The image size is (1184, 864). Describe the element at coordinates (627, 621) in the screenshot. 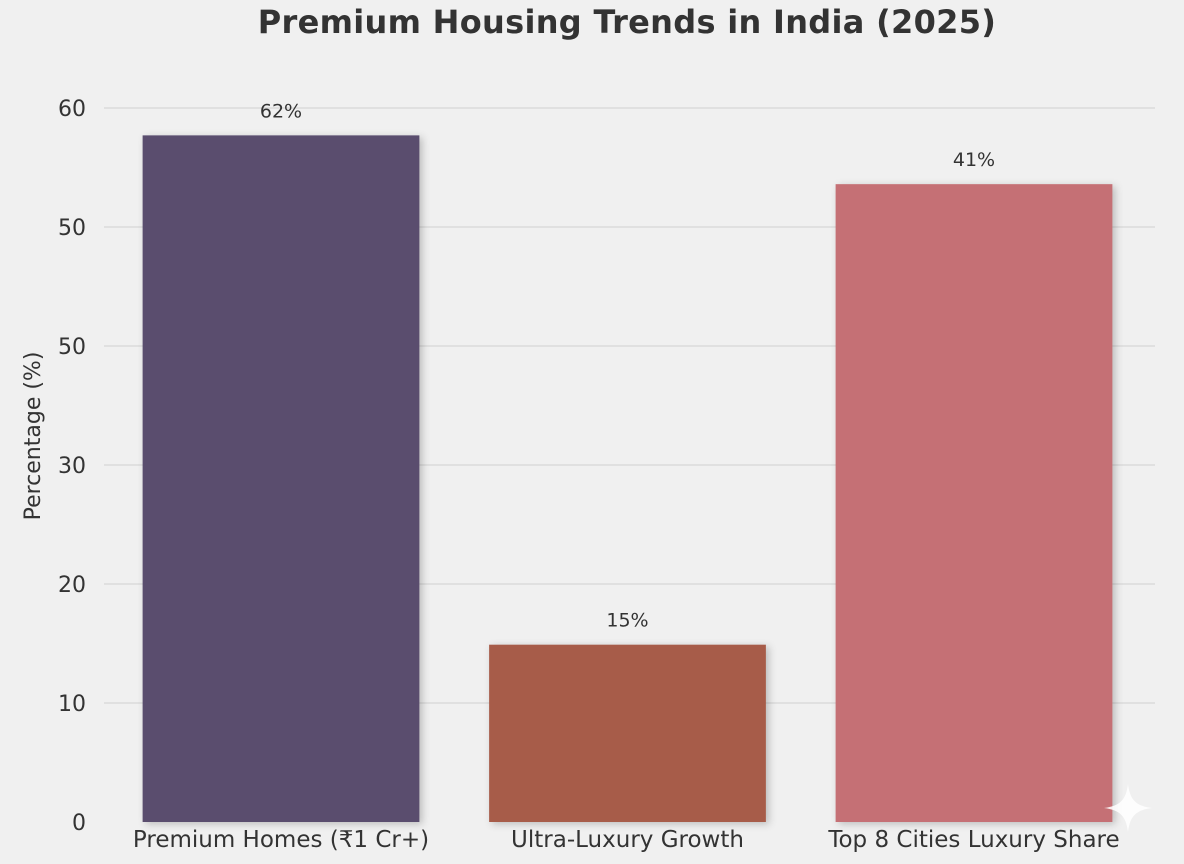

I see `data-label: 15%` at that location.